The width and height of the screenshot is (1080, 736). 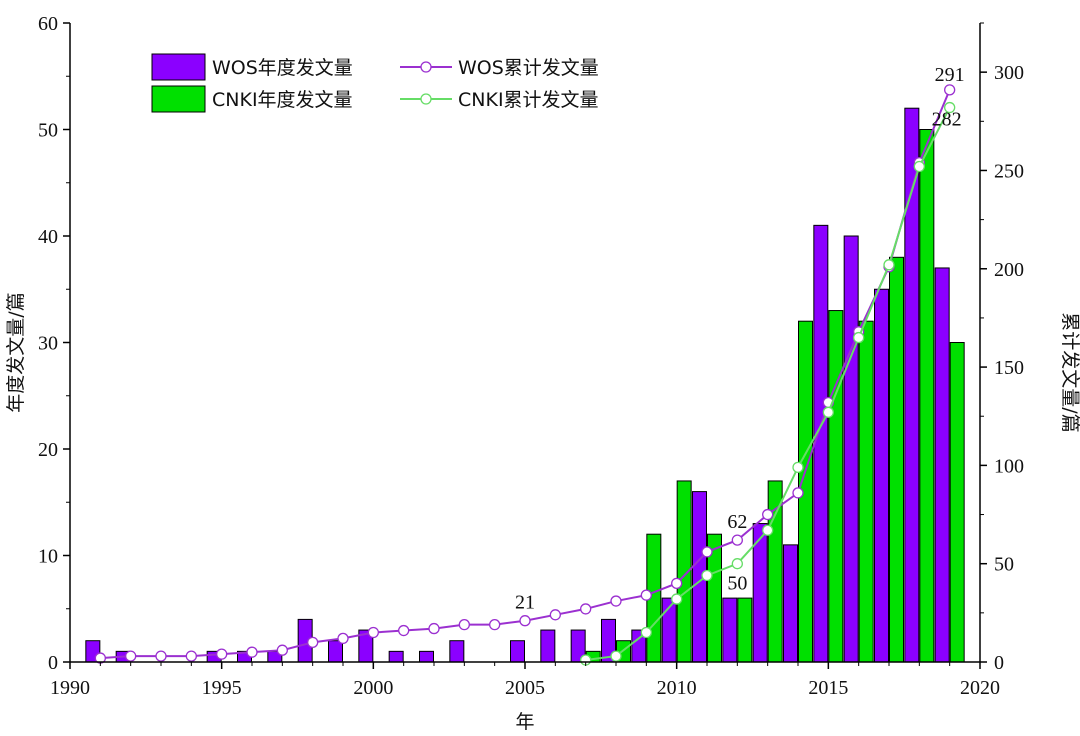 What do you see at coordinates (768, 530) in the screenshot?
I see `cnki-cumulative-point-2013` at bounding box center [768, 530].